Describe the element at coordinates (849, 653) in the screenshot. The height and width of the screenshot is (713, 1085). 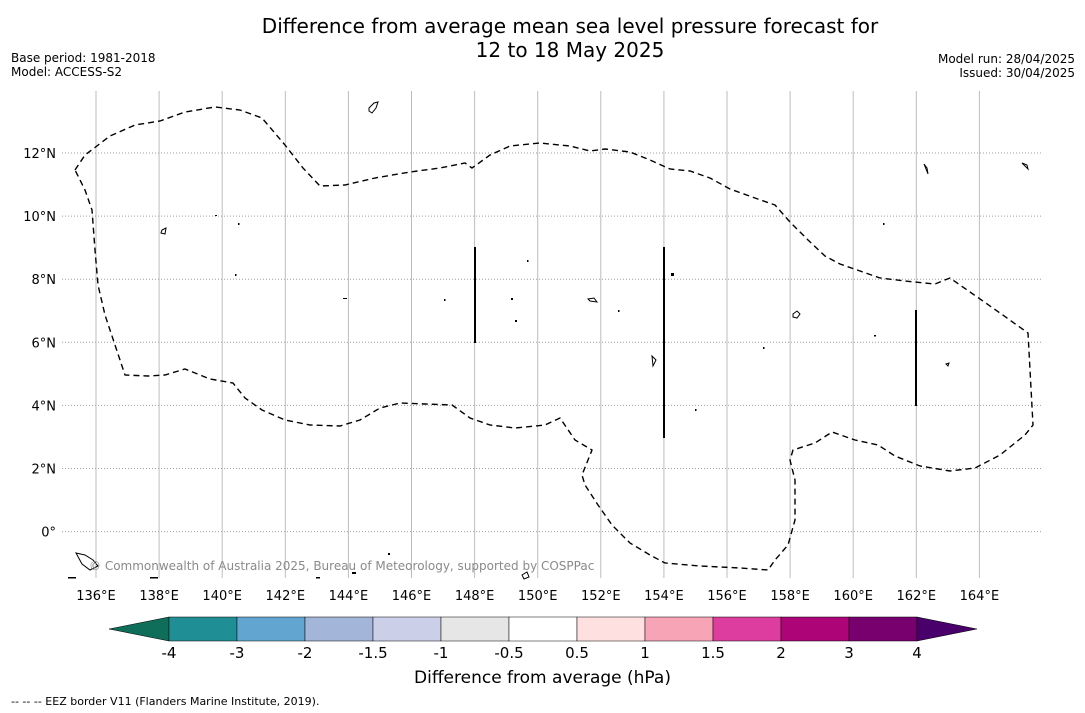
I see `colorbar-tick-label: 3` at that location.